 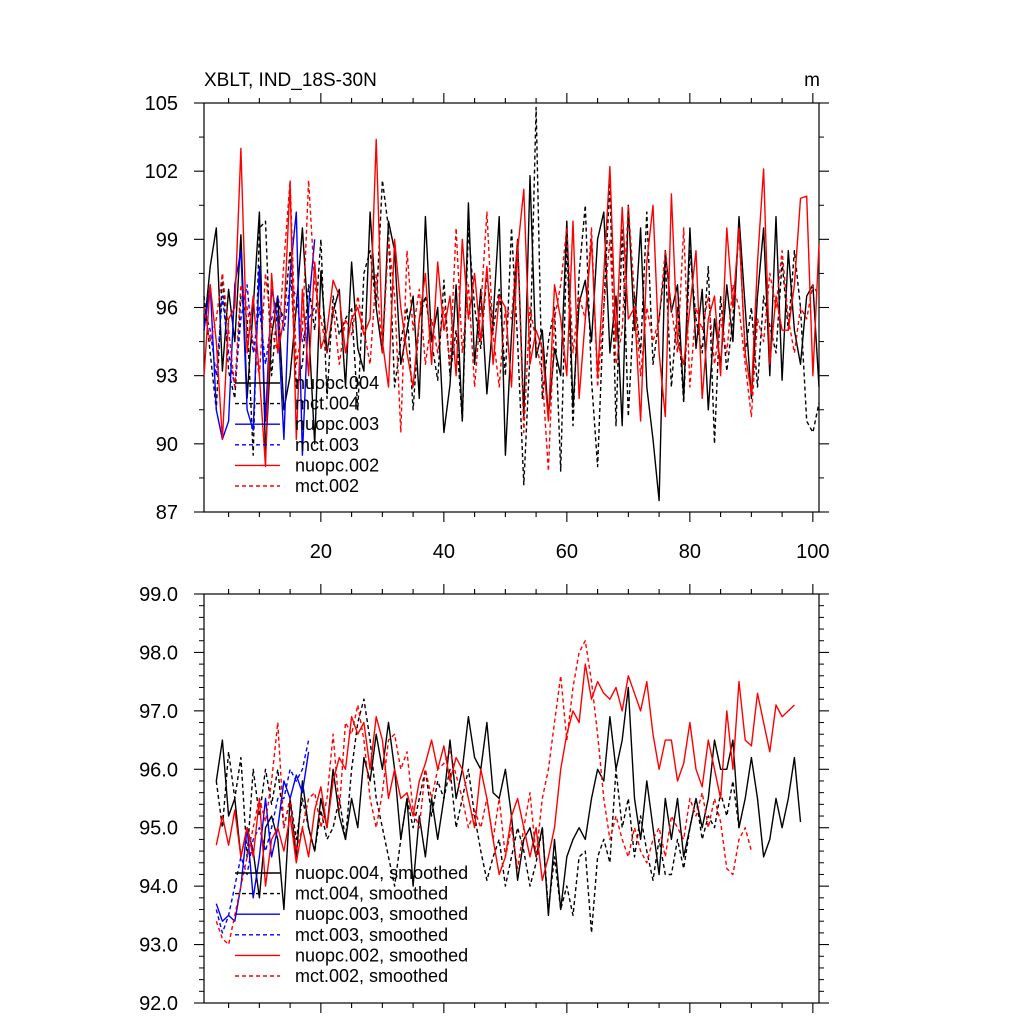 What do you see at coordinates (444, 552) in the screenshot?
I see `x-tick-label: 40` at bounding box center [444, 552].